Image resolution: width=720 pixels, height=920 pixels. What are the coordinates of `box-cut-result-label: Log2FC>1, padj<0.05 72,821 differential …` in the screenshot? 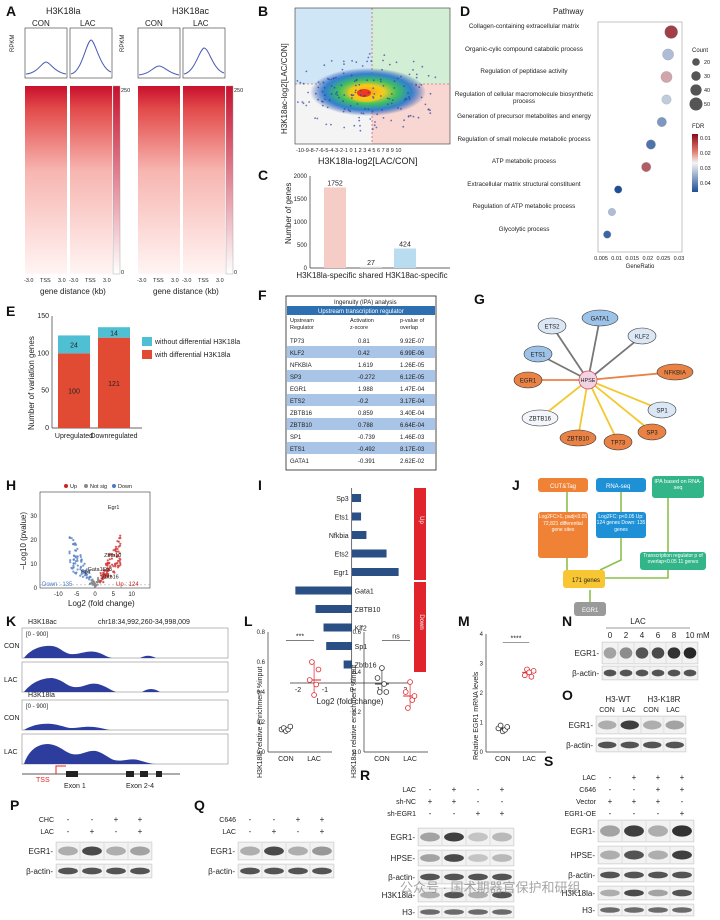 It's located at (563, 523).